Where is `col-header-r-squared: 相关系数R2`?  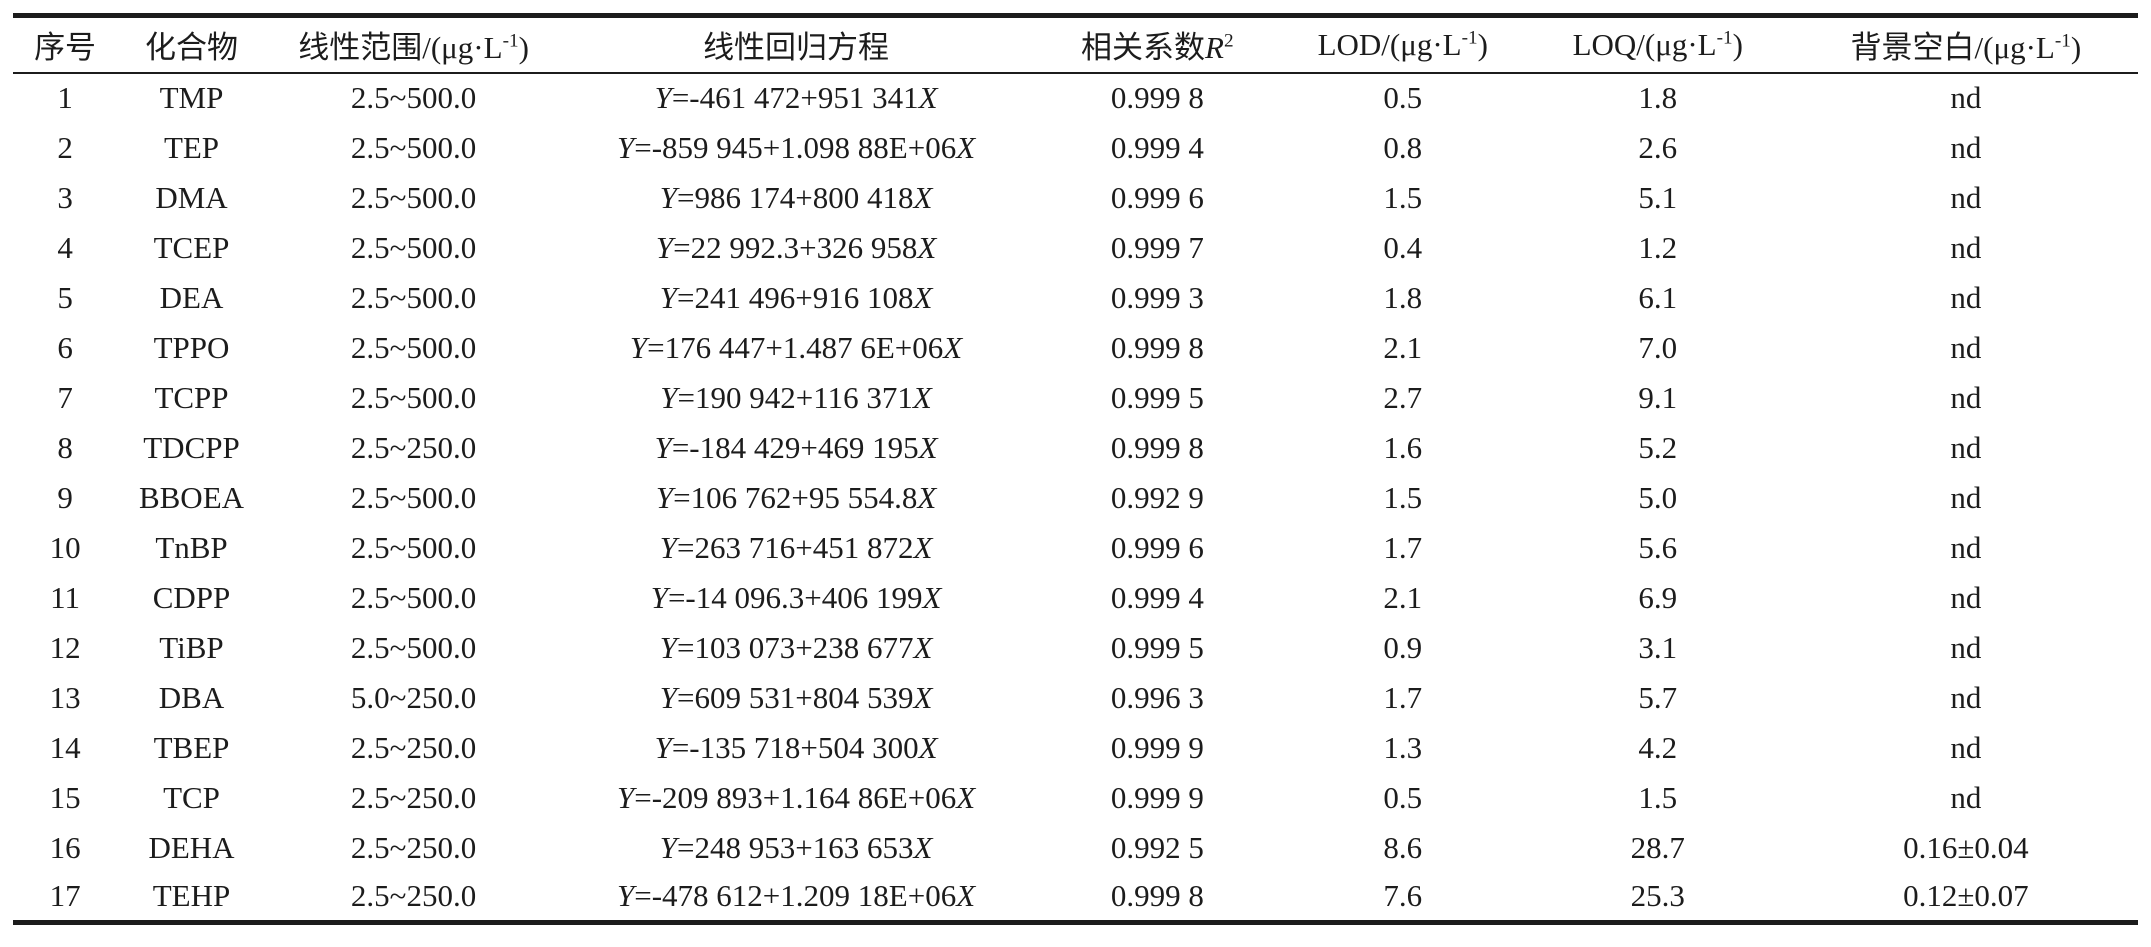 col-header-r-squared: 相关系数R2 is located at coordinates (1157, 48).